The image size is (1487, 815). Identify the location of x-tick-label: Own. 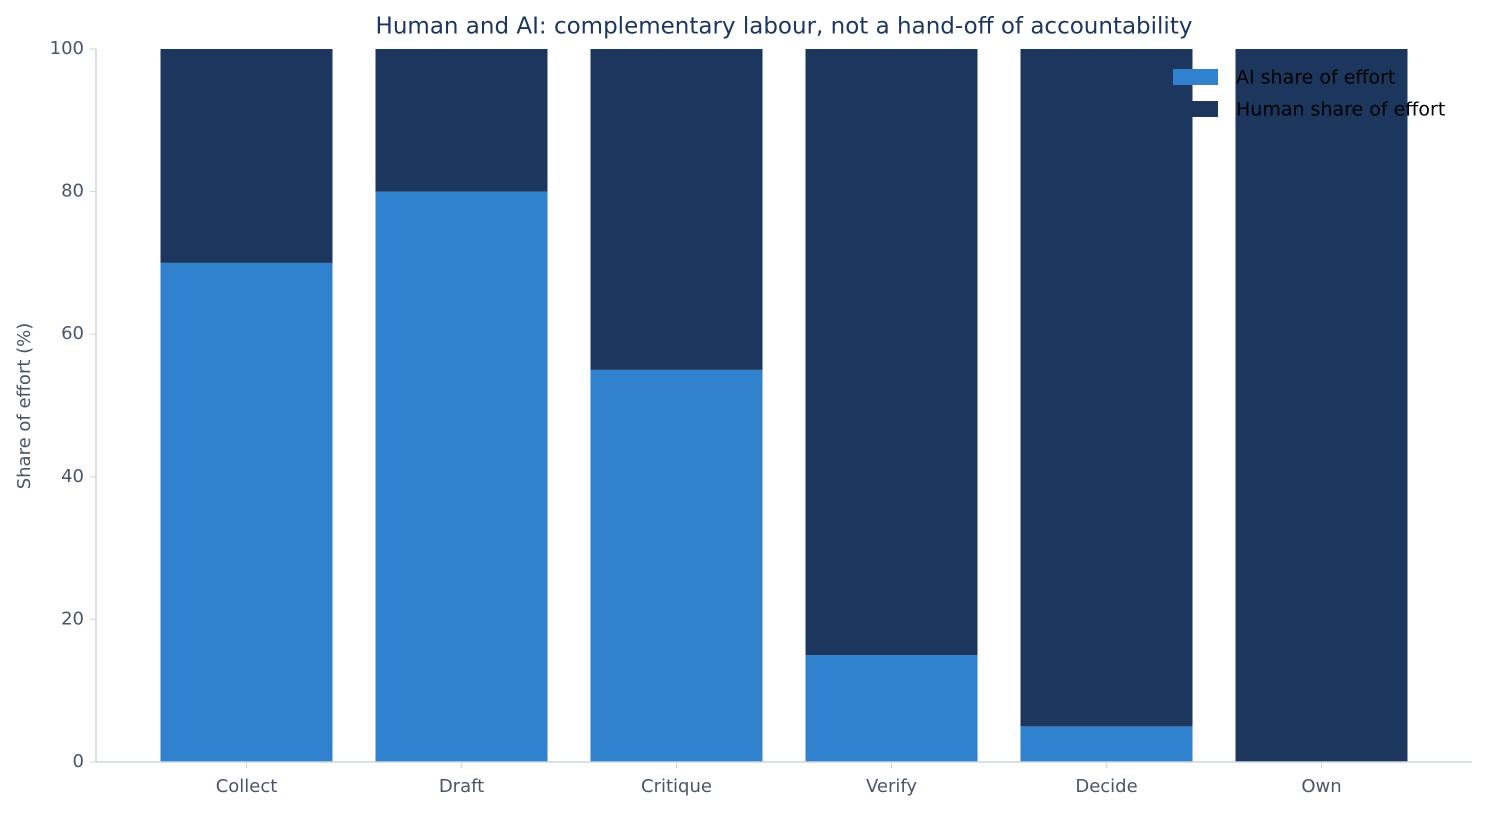
(1321, 786).